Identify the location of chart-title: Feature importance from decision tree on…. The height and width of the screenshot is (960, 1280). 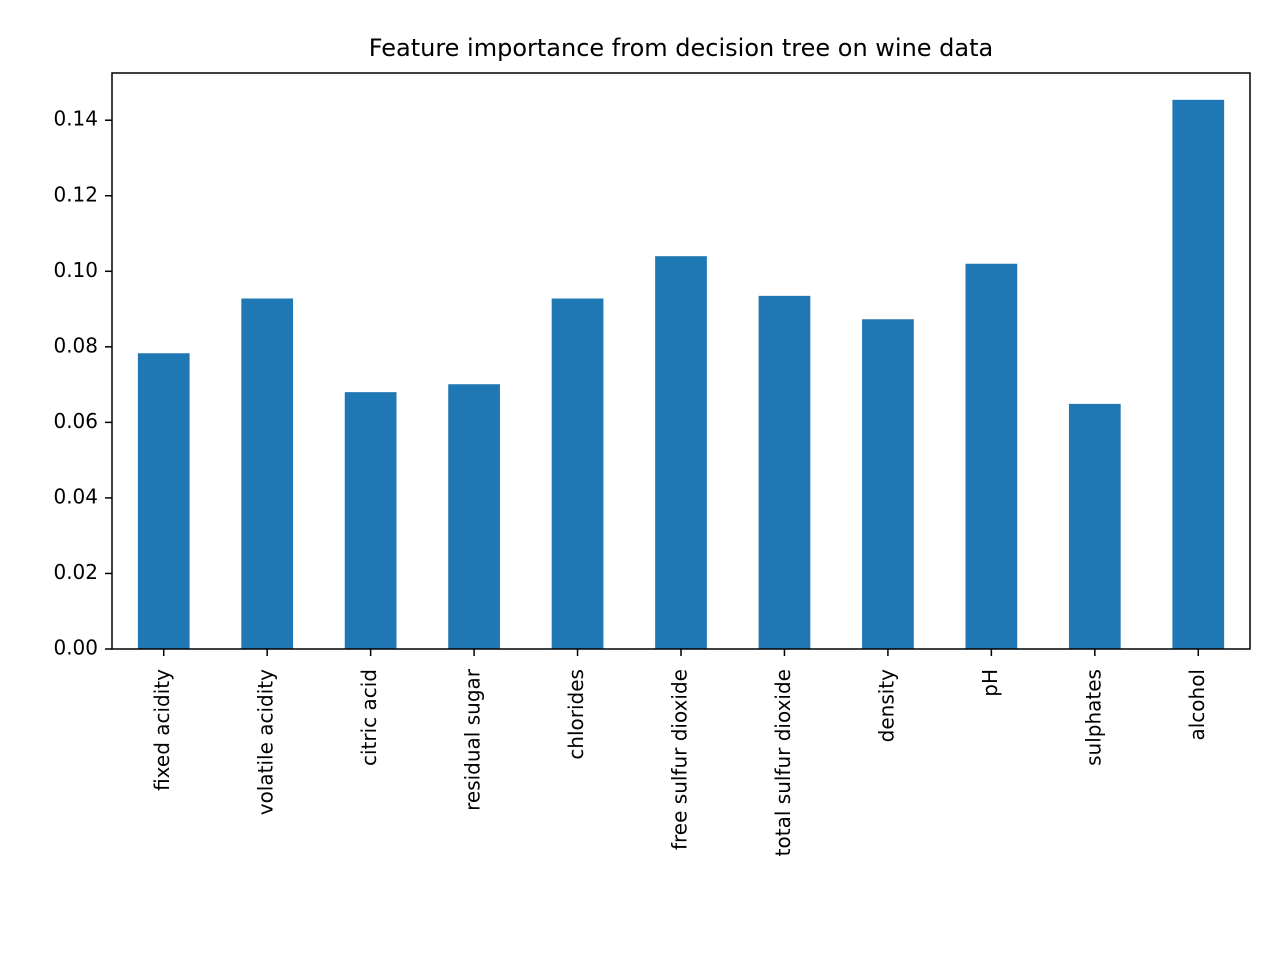
(681, 48).